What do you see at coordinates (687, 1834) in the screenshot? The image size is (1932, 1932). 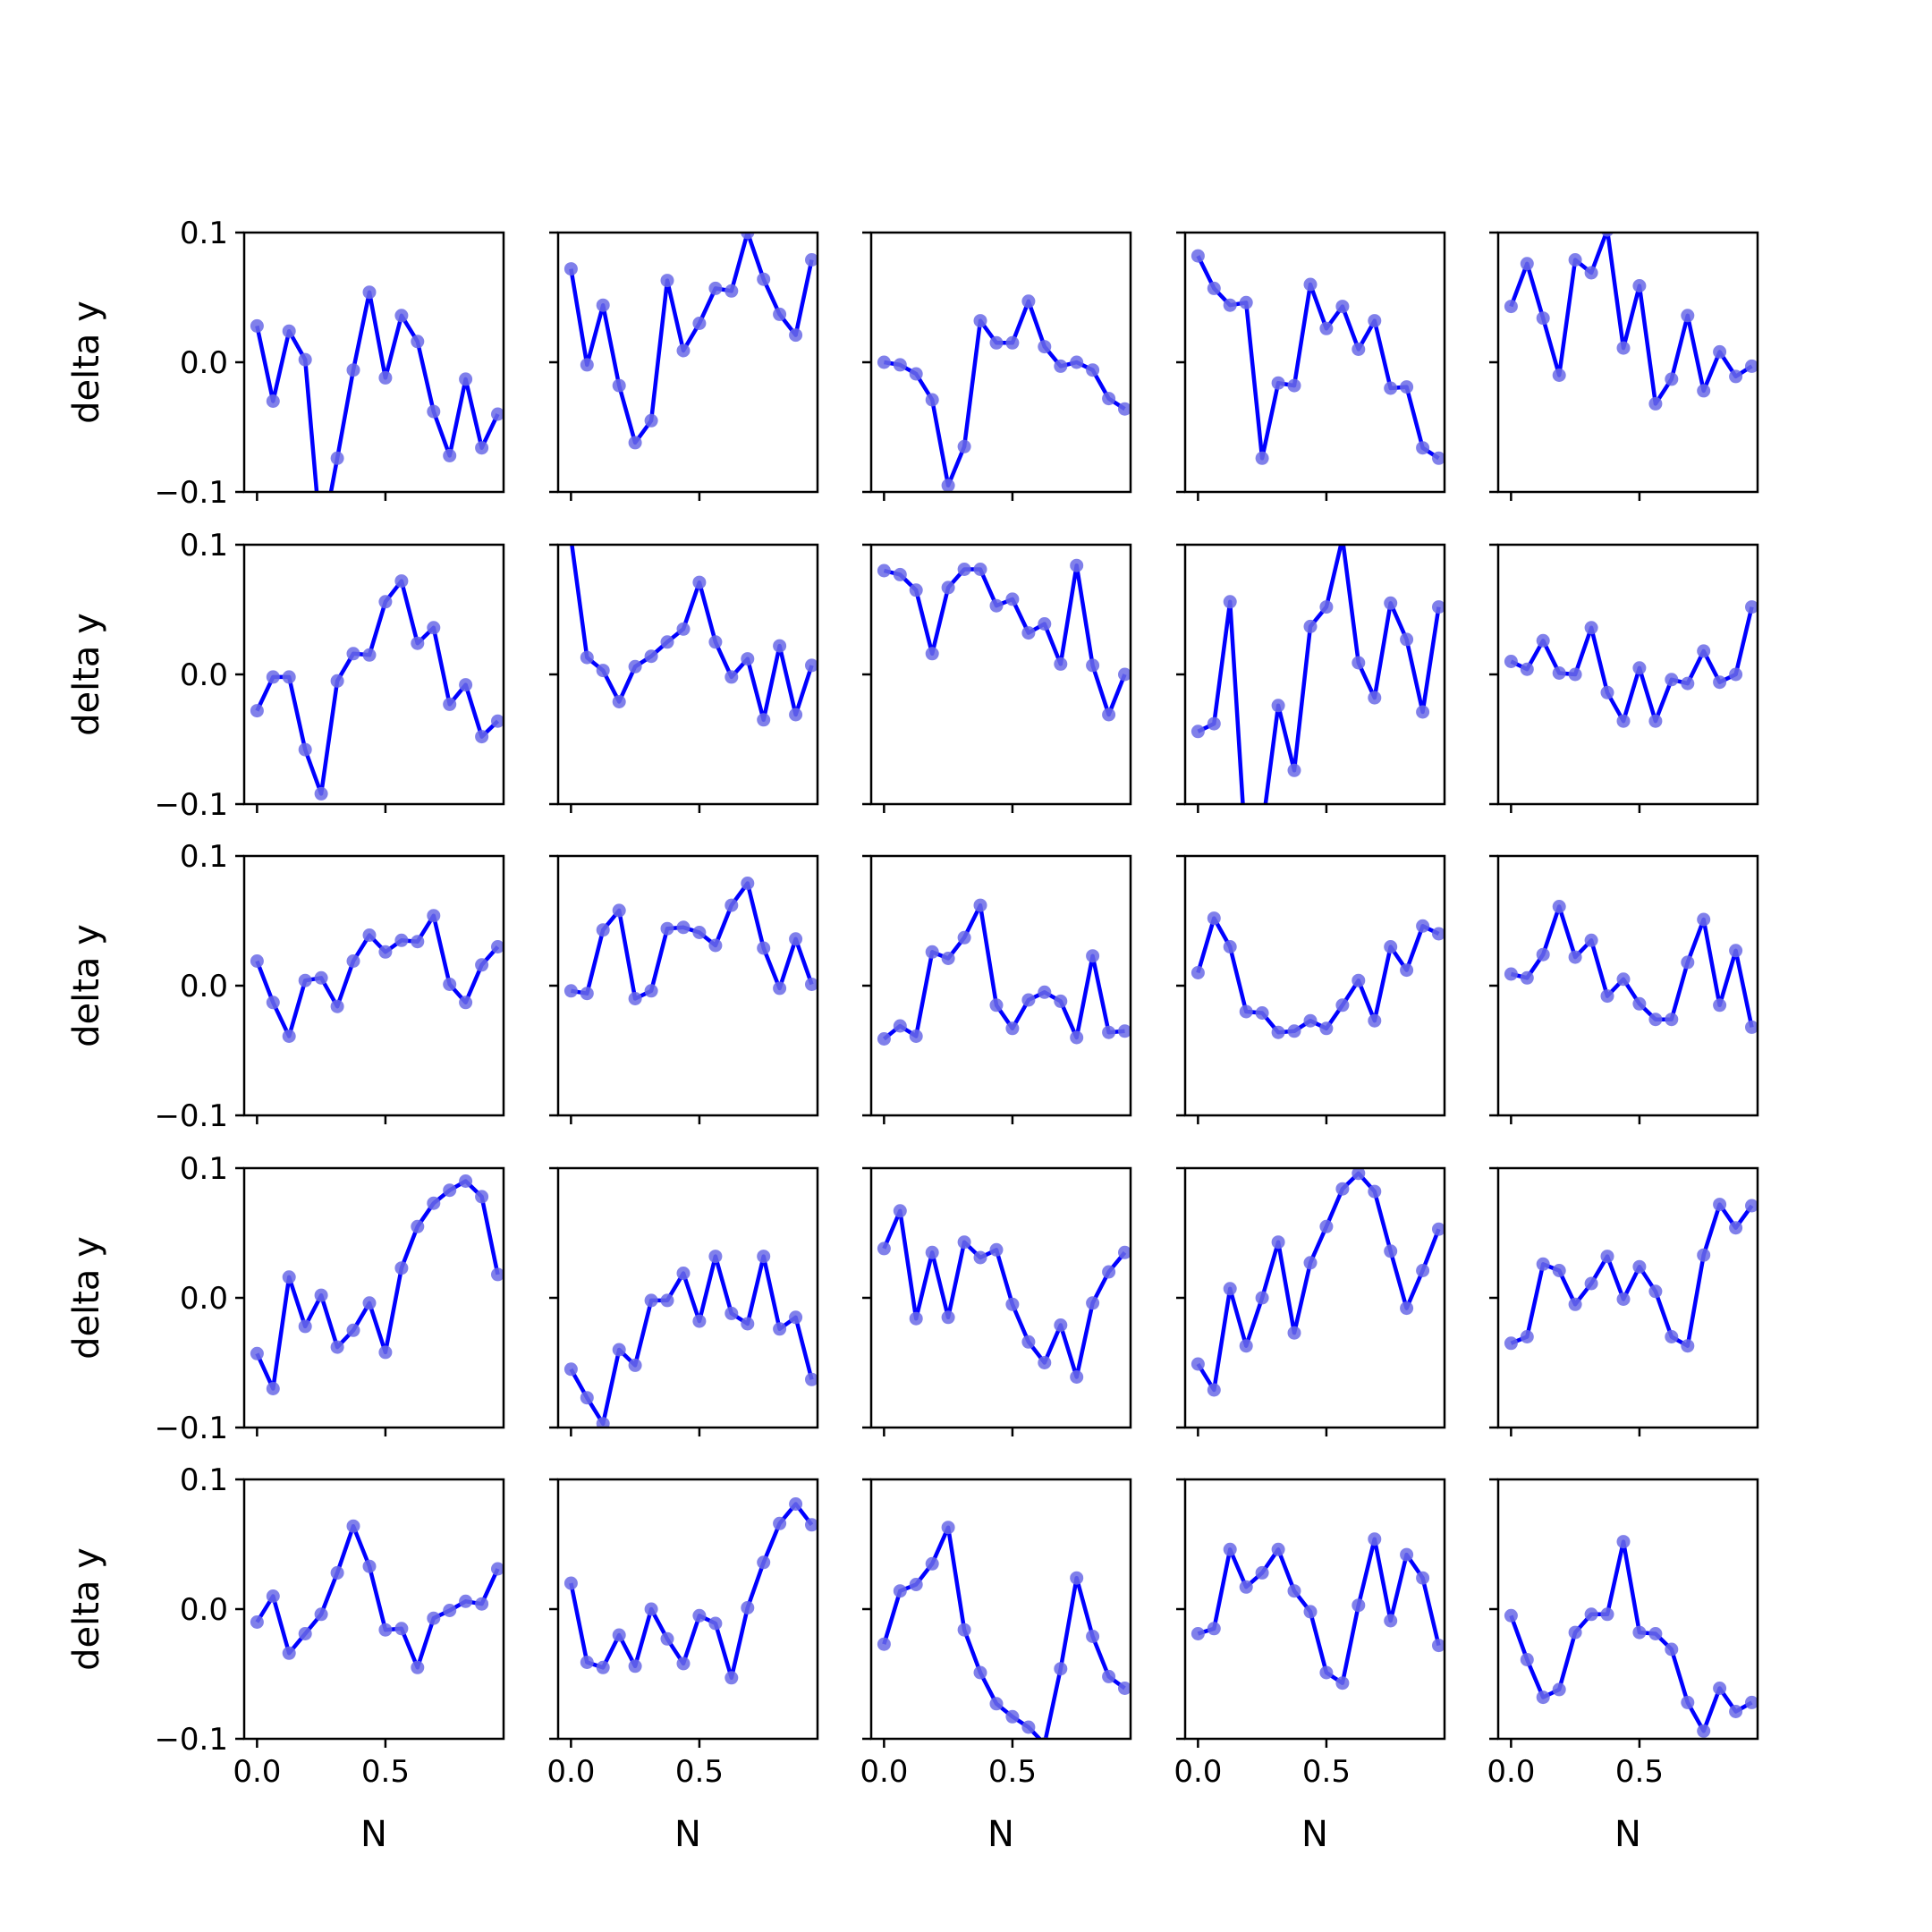 I see `x-axis-label: N` at bounding box center [687, 1834].